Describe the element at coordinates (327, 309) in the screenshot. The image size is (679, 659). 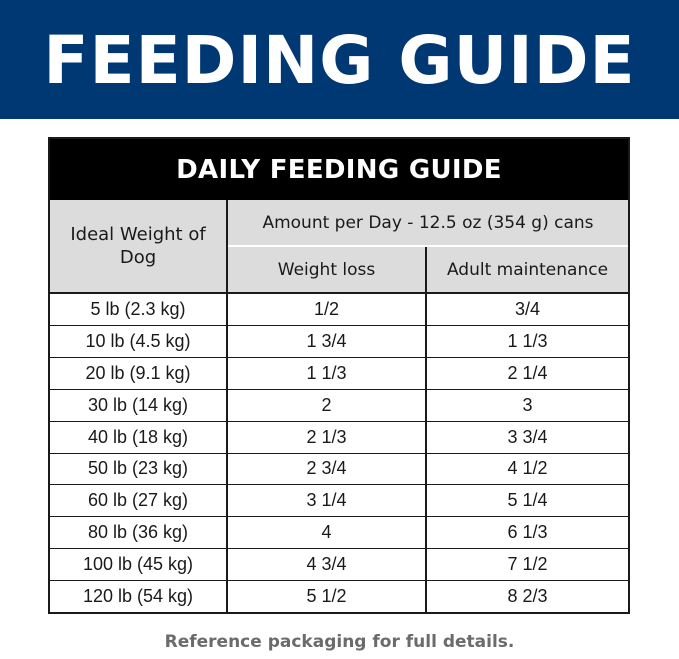
I see `weight-loss-cell: 1/2` at that location.